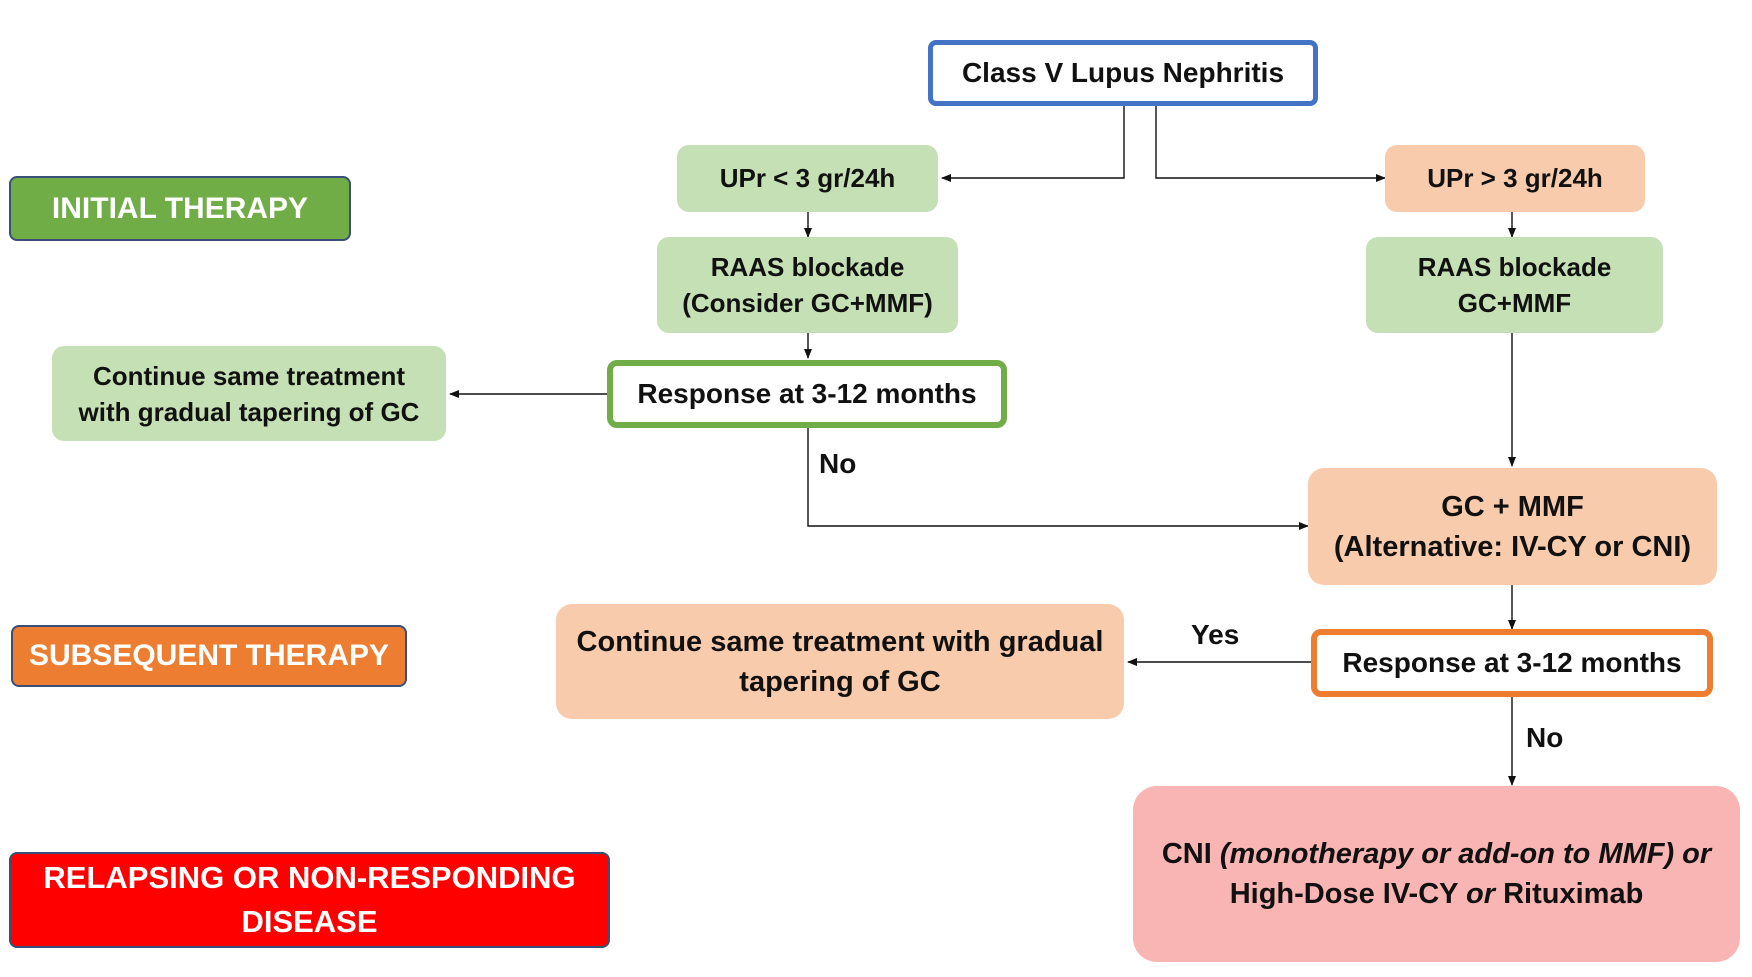 The height and width of the screenshot is (977, 1752). I want to click on phase-label-subsequent-therapy: SUBSEQUENT THERAPY, so click(209, 656).